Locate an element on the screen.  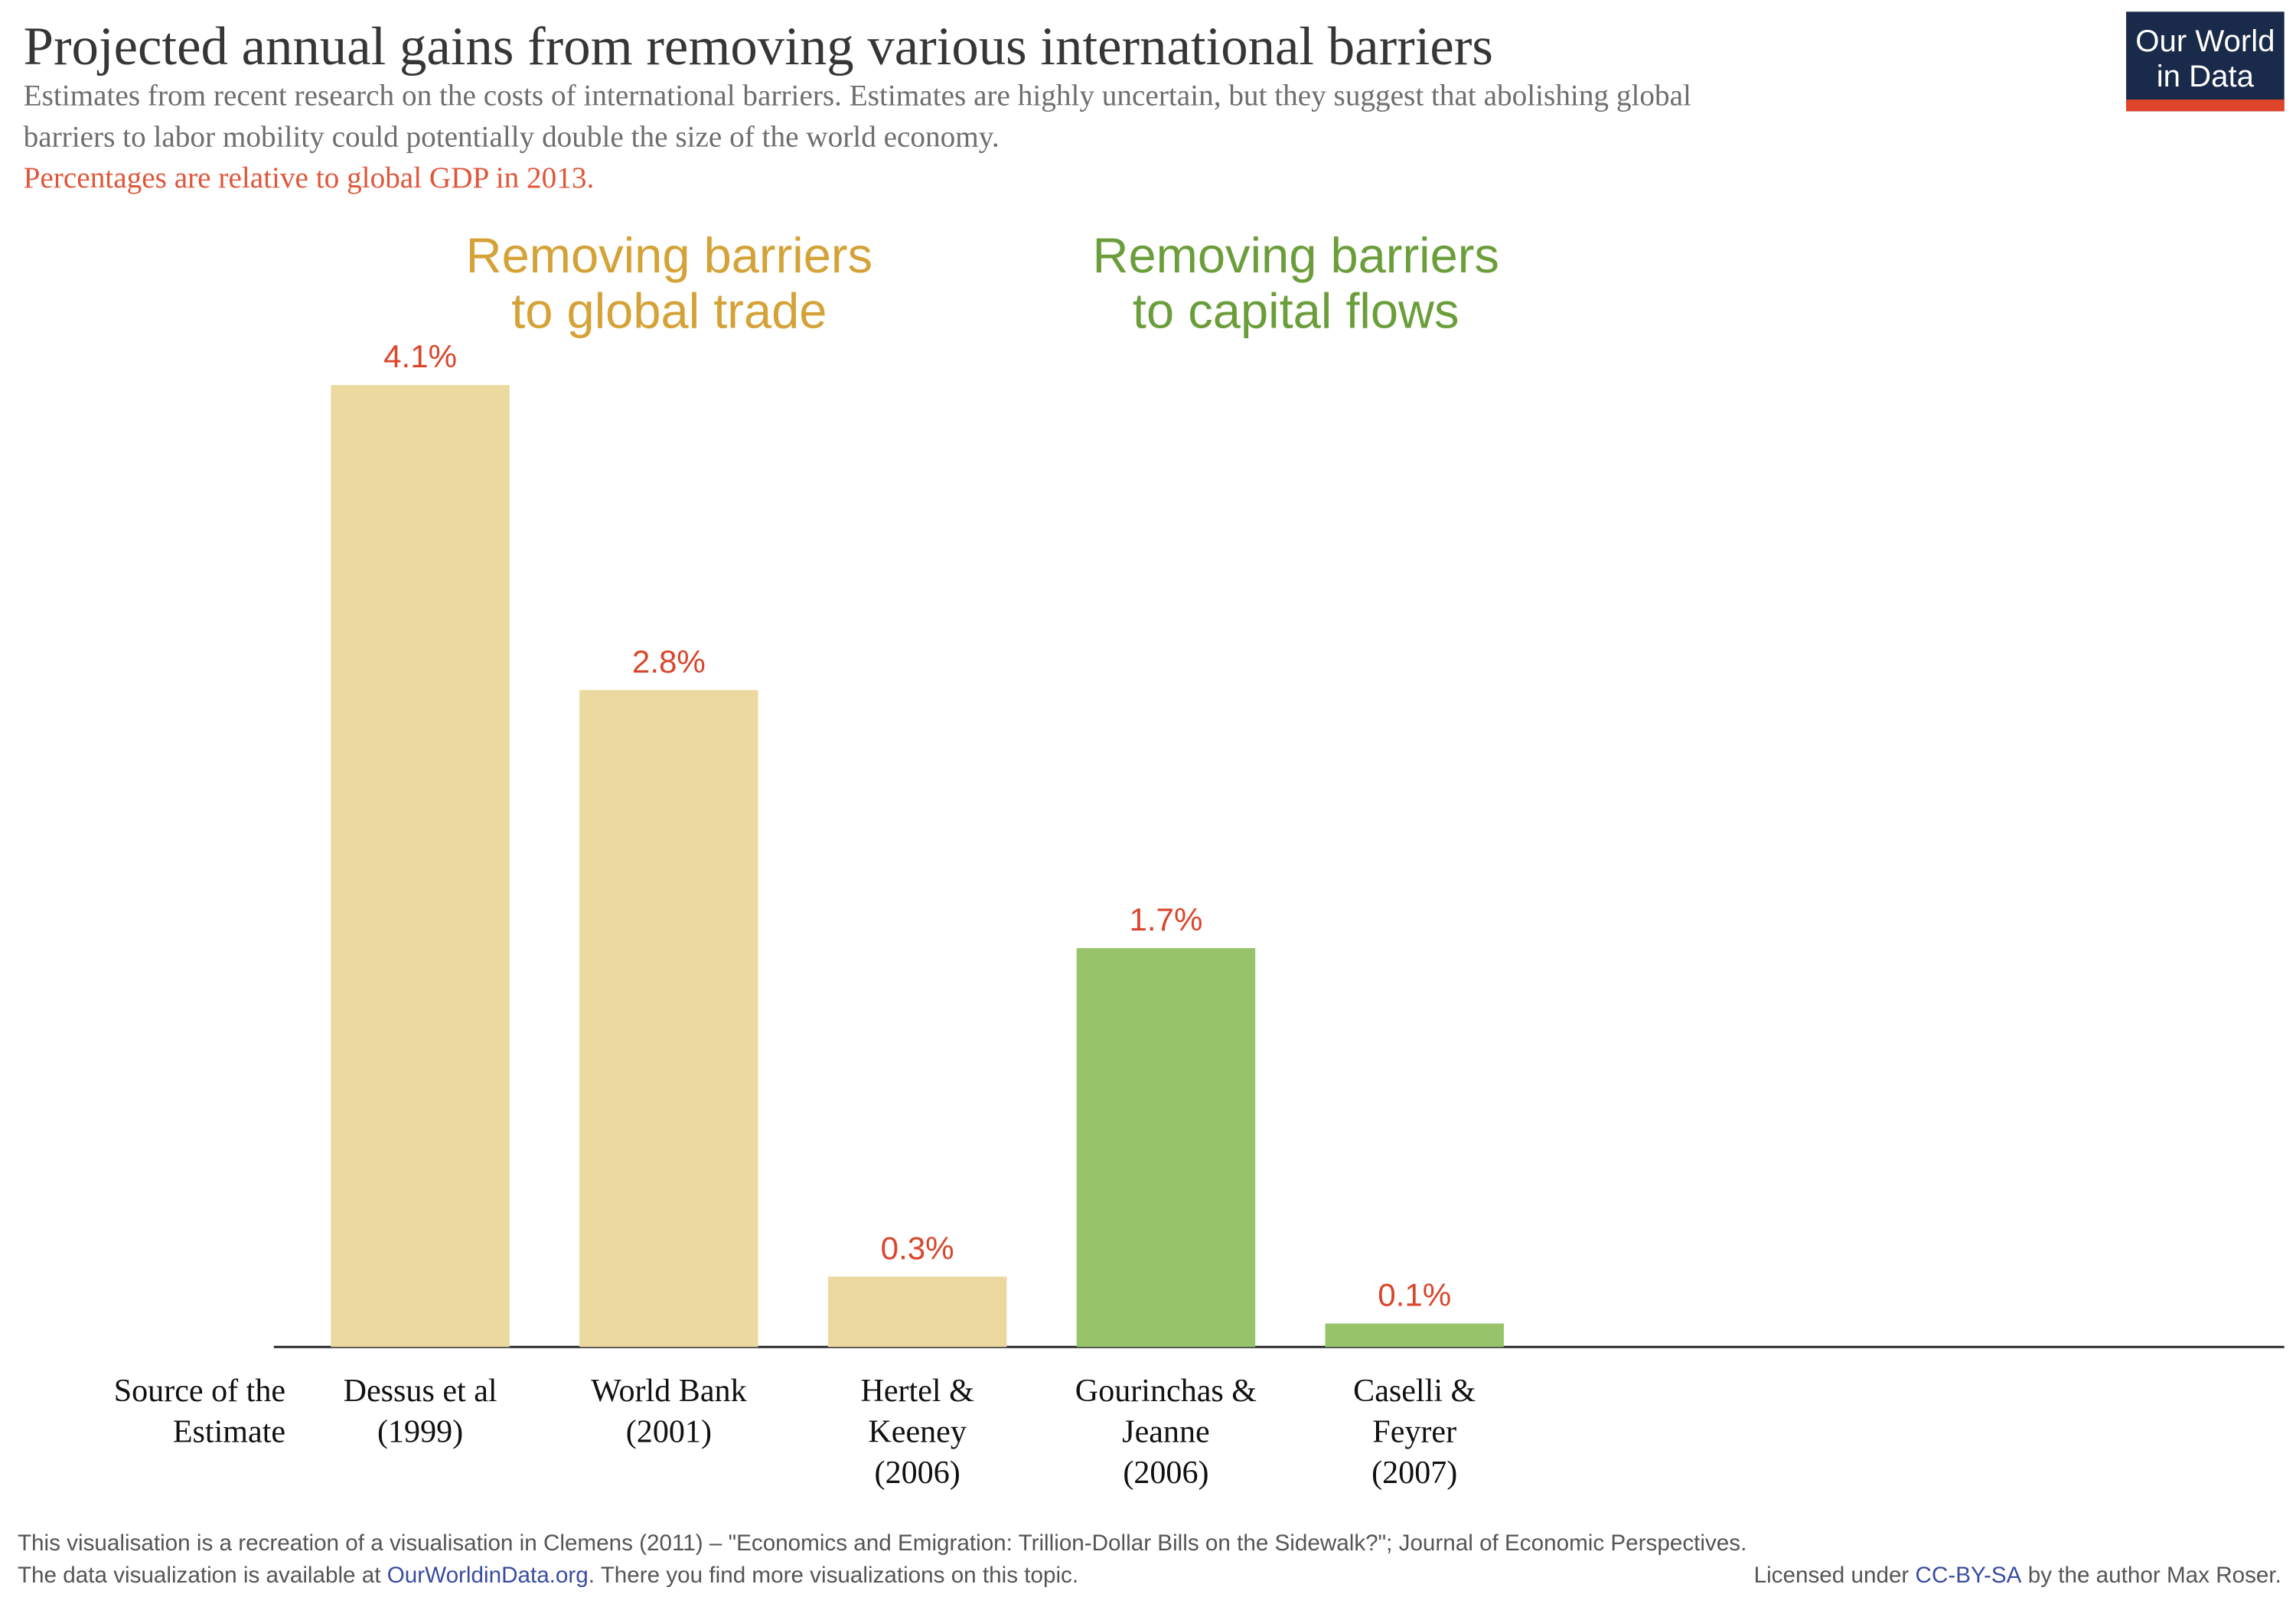
logo-text: in Data is located at coordinates (2206, 76).